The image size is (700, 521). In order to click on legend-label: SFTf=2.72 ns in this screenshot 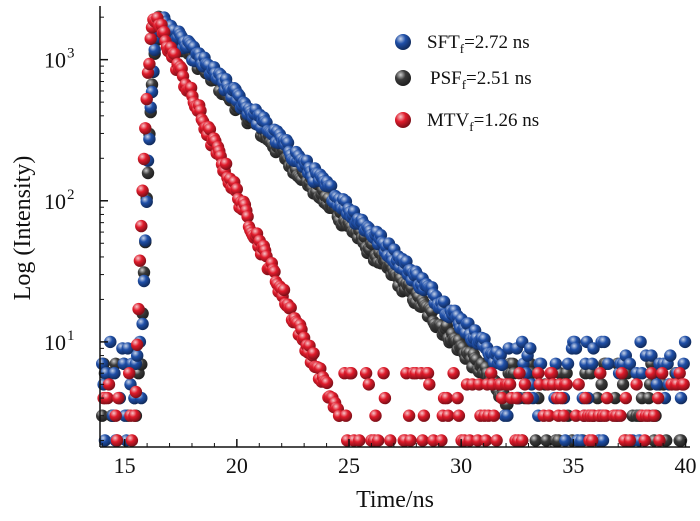, I will do `click(478, 44)`.